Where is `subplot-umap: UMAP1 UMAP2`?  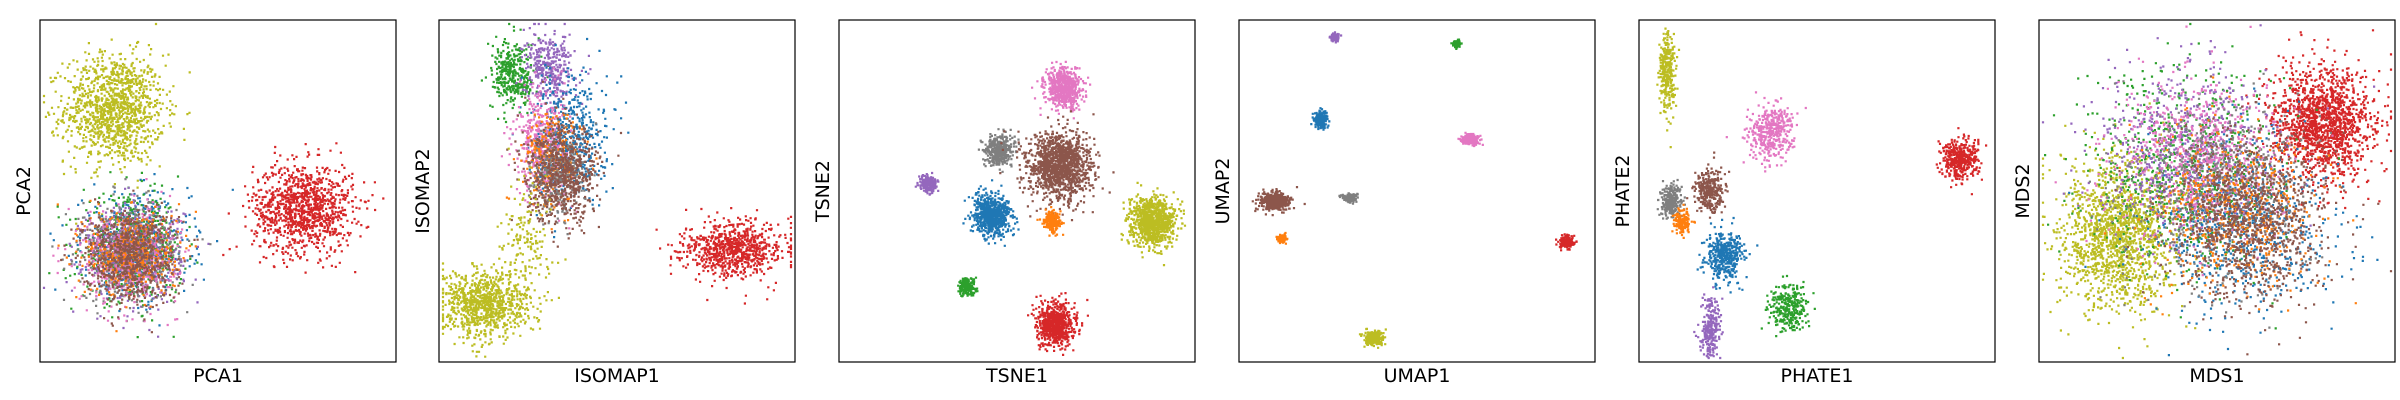 subplot-umap: UMAP1 UMAP2 is located at coordinates (1404, 203).